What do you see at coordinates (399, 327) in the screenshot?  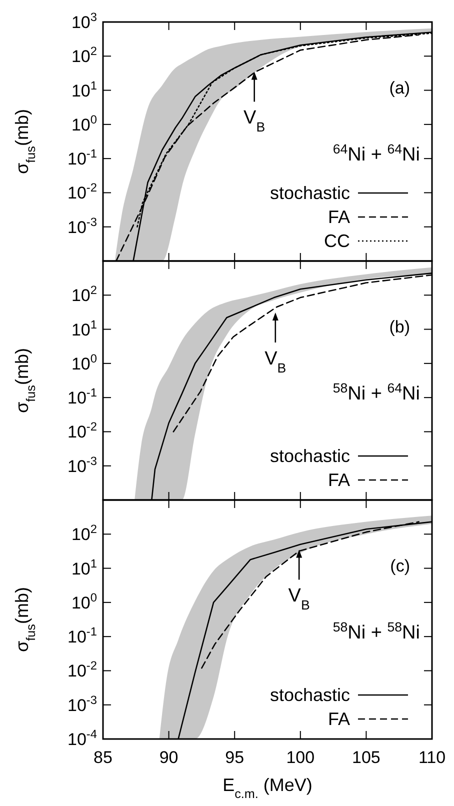 I see `annotation: (b)` at bounding box center [399, 327].